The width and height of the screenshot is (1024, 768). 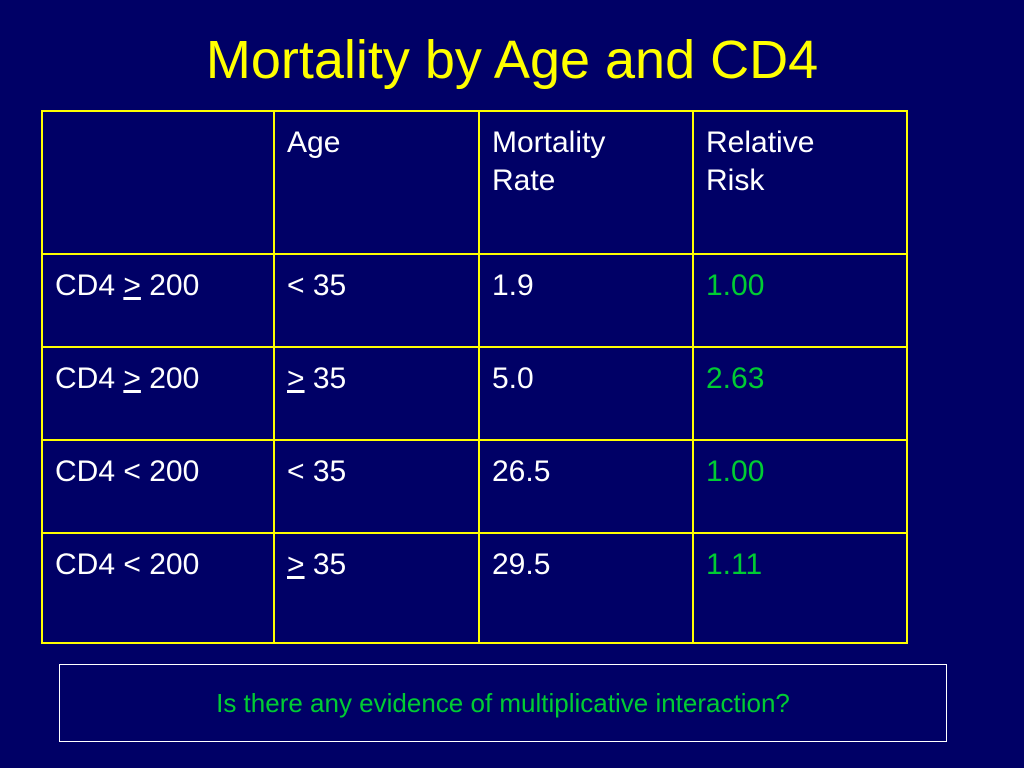 I want to click on table-row: CD4 < 200 < 35 26.5 1.00, so click(x=474, y=486).